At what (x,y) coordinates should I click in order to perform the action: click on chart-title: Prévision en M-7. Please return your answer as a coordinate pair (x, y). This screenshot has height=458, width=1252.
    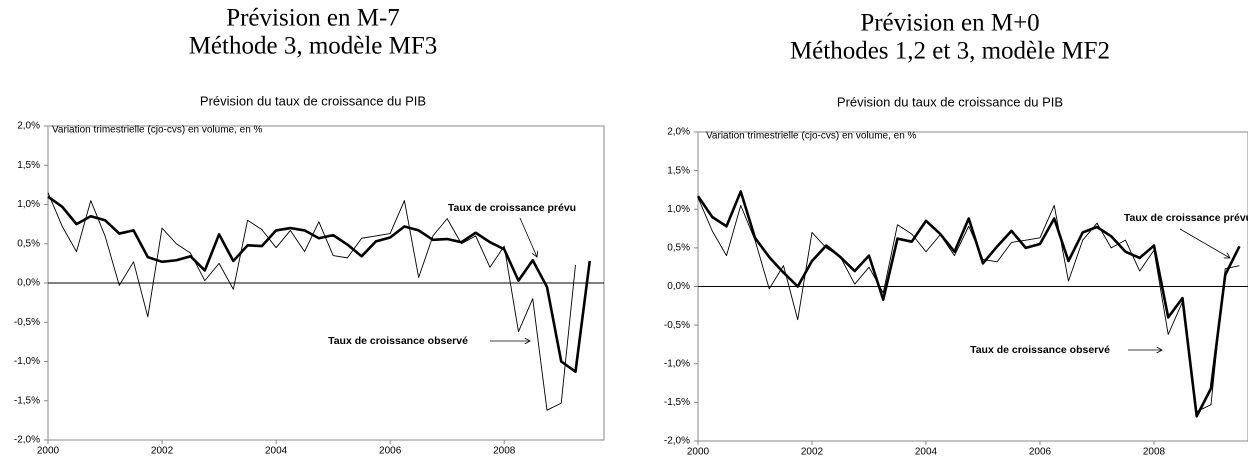
    Looking at the image, I should click on (313, 18).